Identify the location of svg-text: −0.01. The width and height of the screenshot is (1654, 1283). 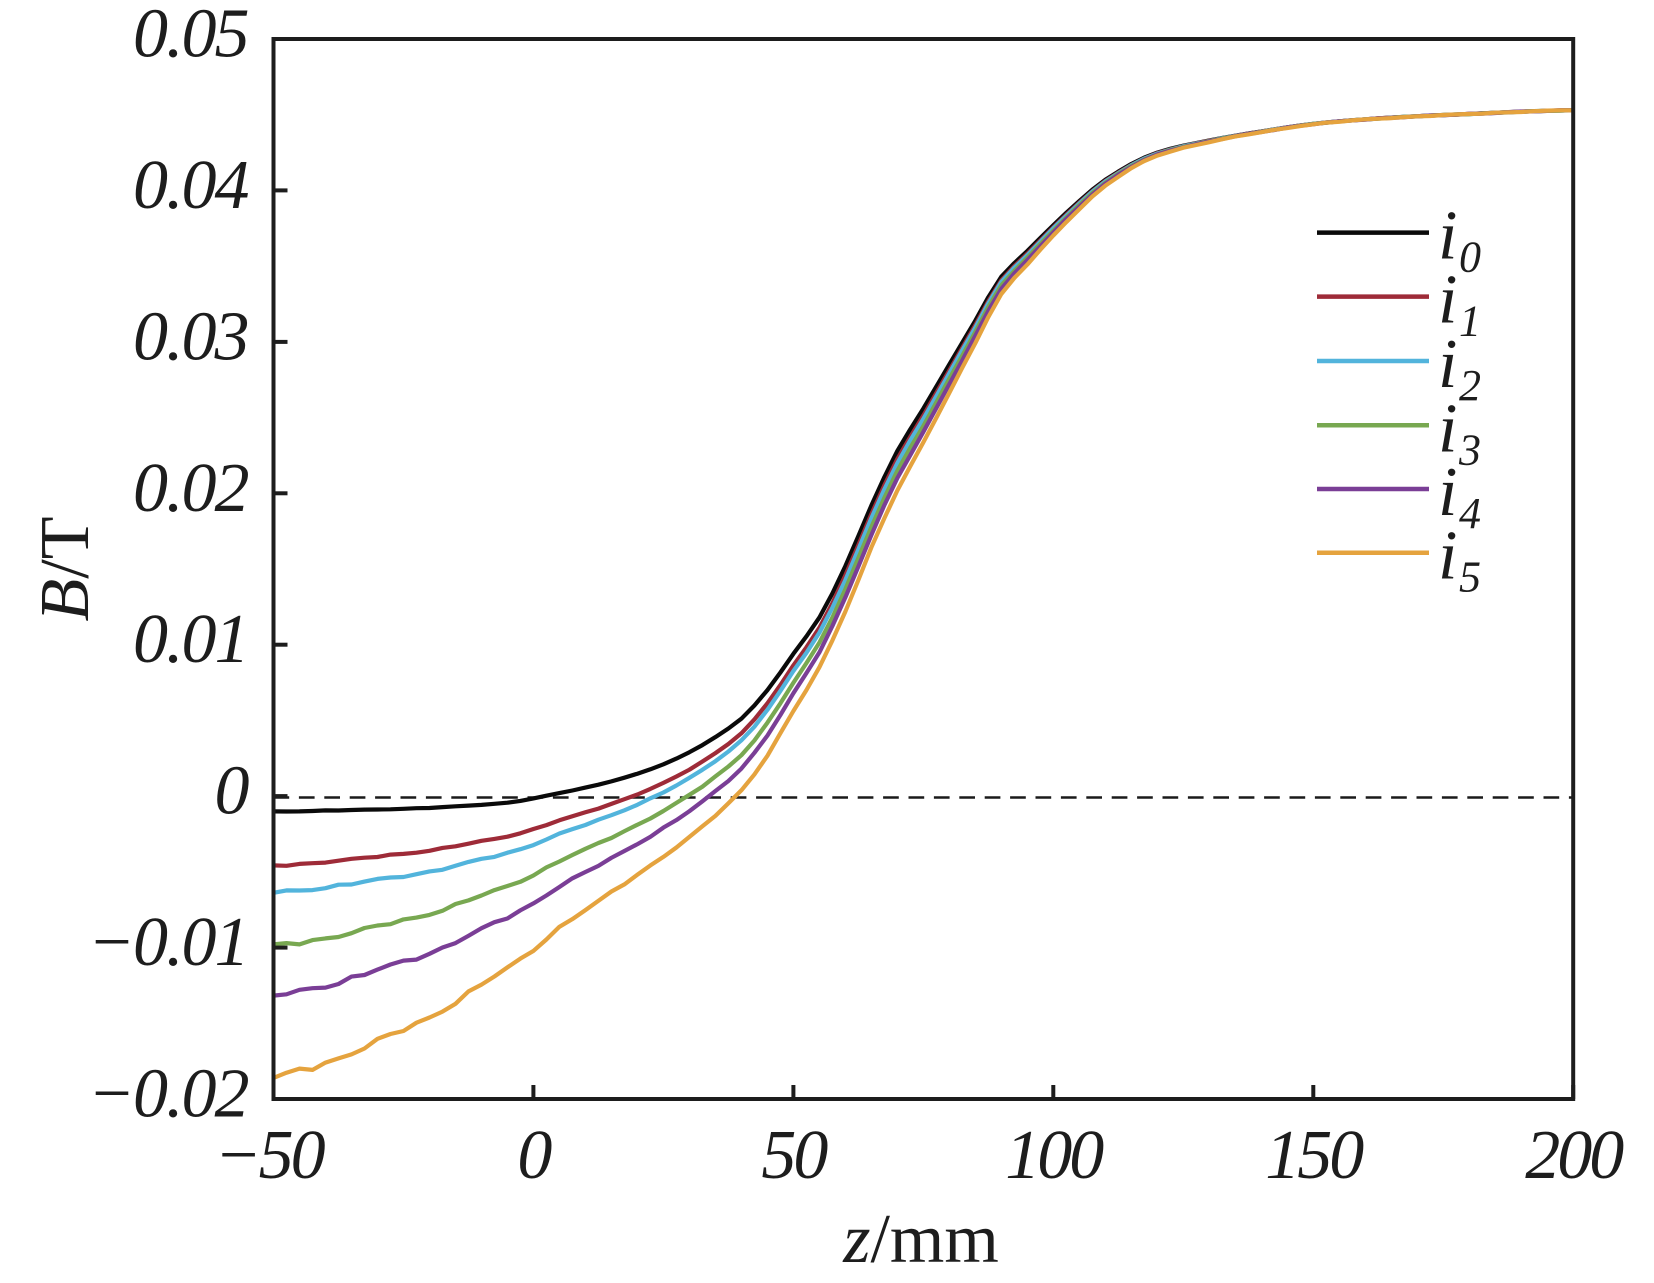
(168, 942).